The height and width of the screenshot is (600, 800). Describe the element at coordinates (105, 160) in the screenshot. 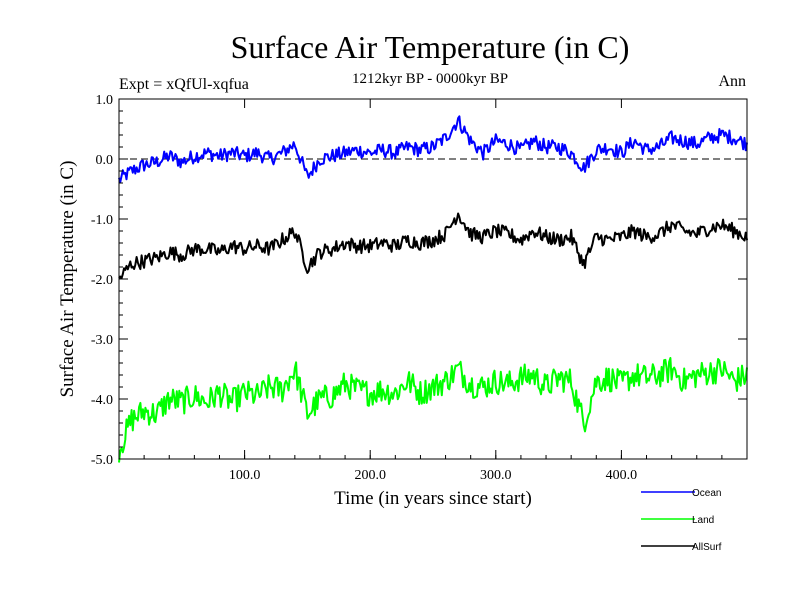

I see `y-tick-label: 0.0` at that location.